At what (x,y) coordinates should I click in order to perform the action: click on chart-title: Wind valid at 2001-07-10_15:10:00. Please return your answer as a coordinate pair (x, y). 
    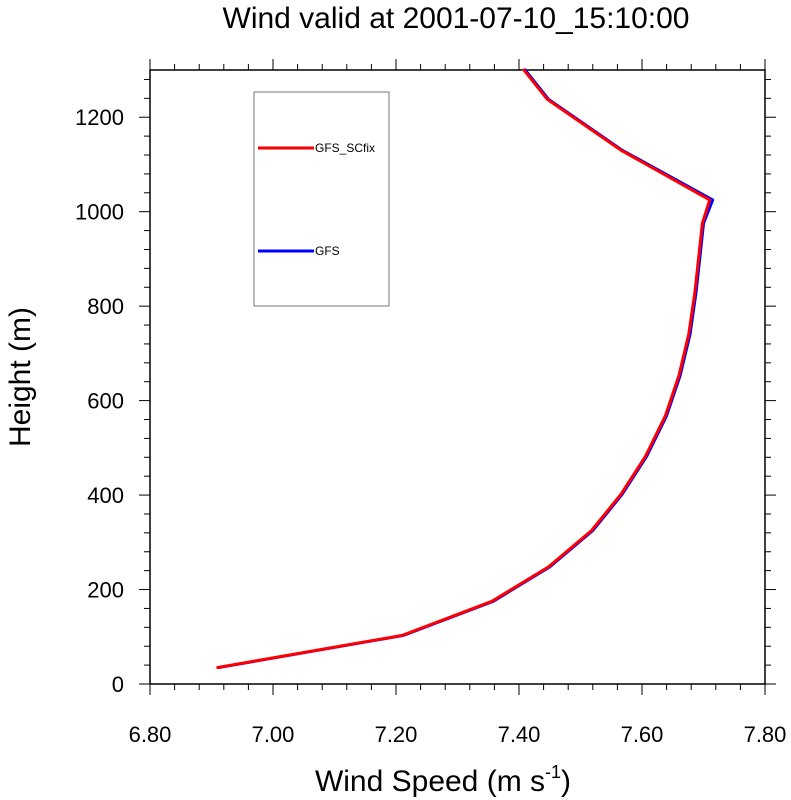
    Looking at the image, I should click on (456, 18).